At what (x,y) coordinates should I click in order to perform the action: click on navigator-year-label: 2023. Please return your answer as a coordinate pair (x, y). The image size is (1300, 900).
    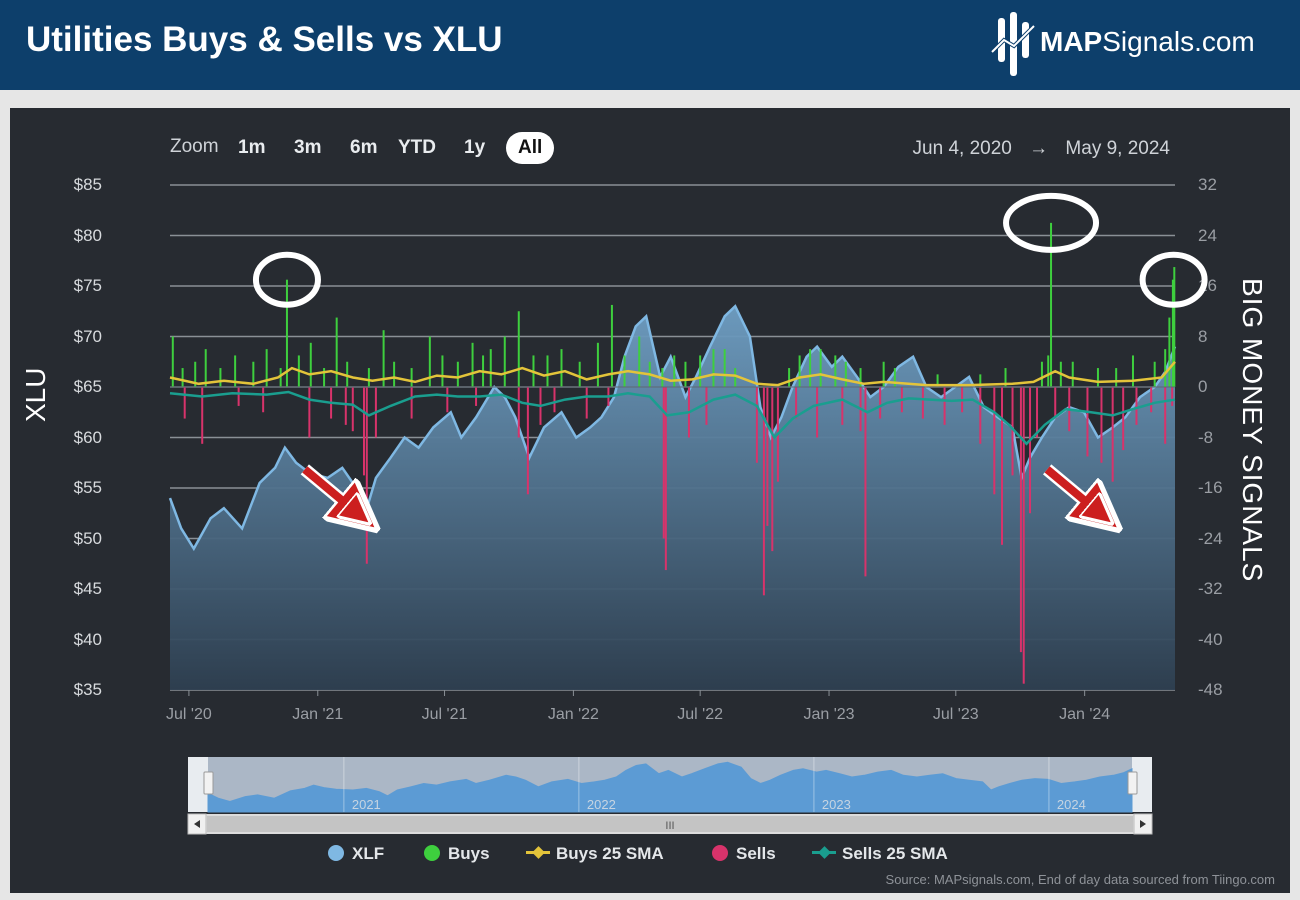
    Looking at the image, I should click on (836, 804).